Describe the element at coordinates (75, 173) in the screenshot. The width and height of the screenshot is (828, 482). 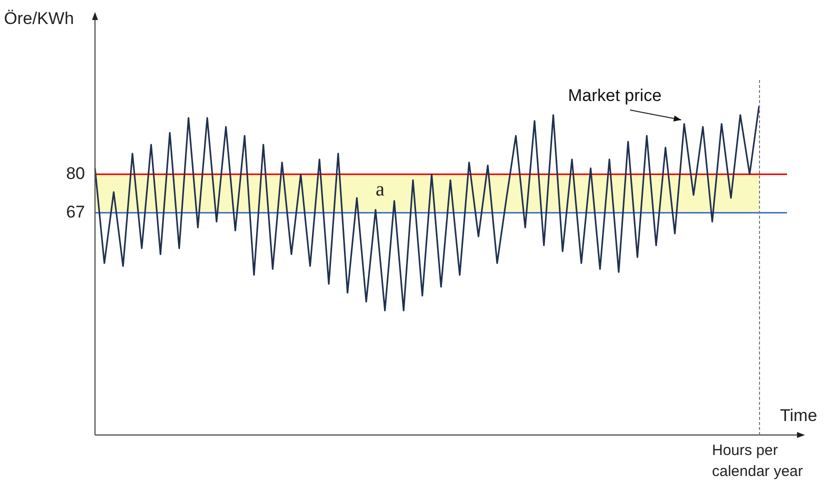
I see `y-tick-label: 80` at that location.